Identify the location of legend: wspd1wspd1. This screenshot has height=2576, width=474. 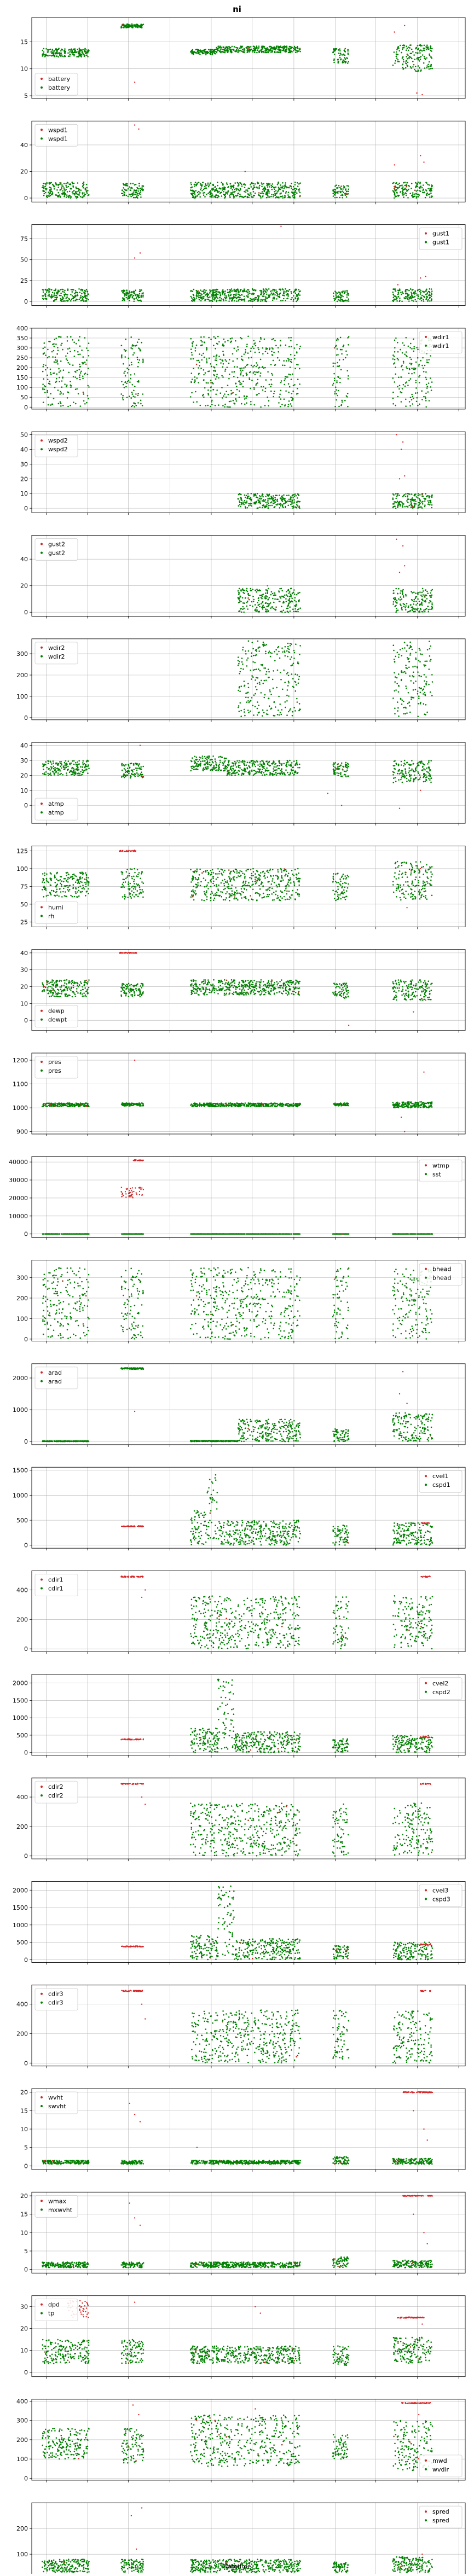
(56, 135).